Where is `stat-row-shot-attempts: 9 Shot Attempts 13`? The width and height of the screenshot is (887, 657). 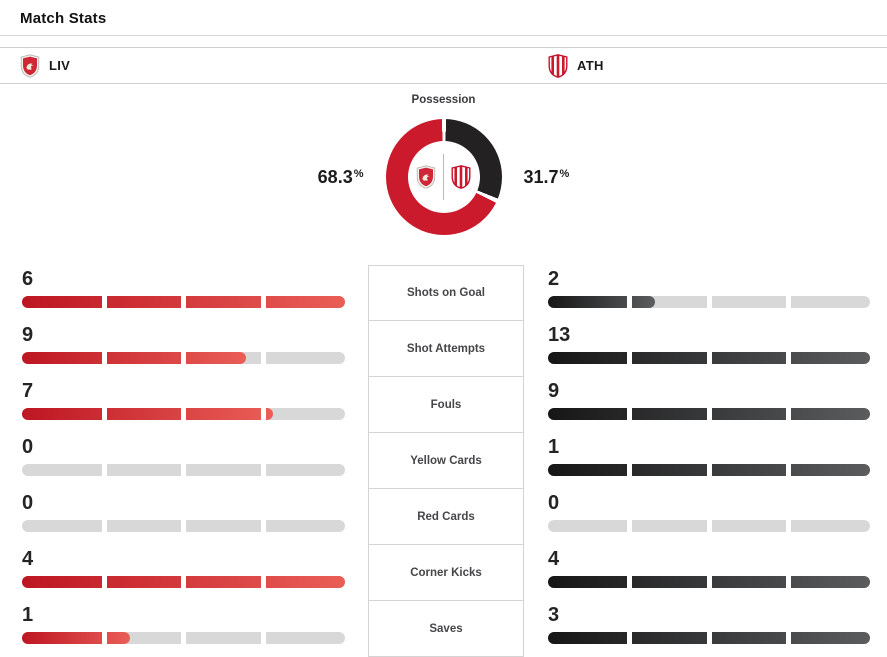
stat-row-shot-attempts: 9 Shot Attempts 13 is located at coordinates (443, 349).